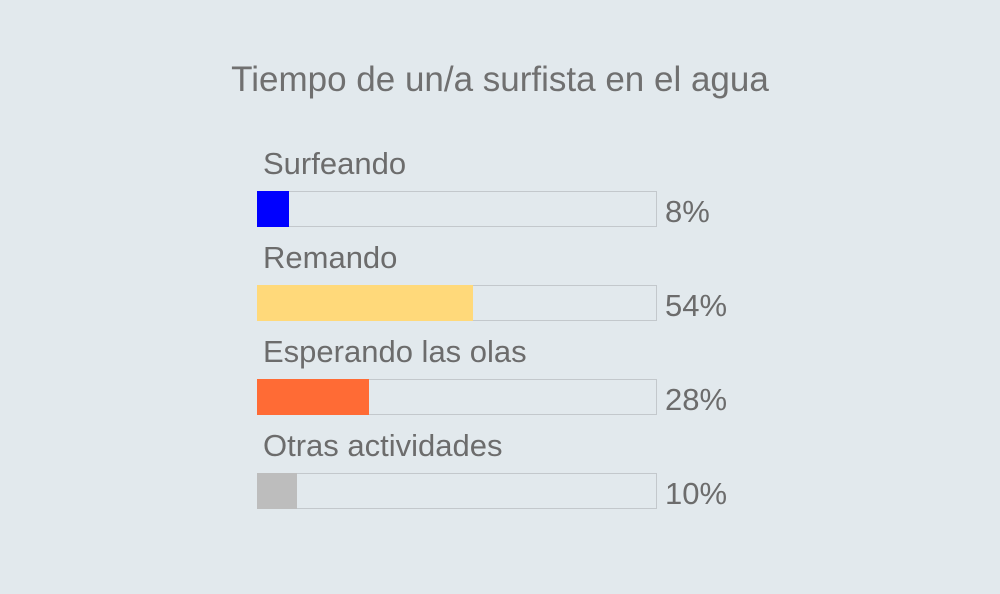  I want to click on bar-row: Remando 54%, so click(507, 287).